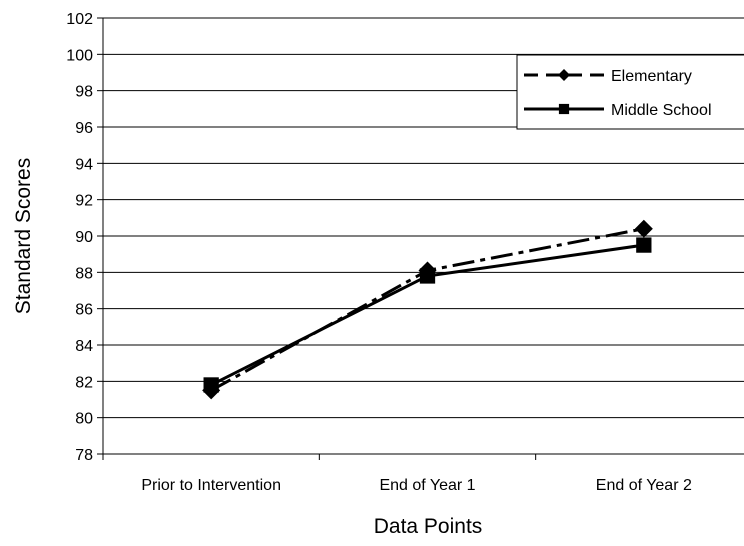 The image size is (744, 546). I want to click on legend-item: Elementary, so click(608, 76).